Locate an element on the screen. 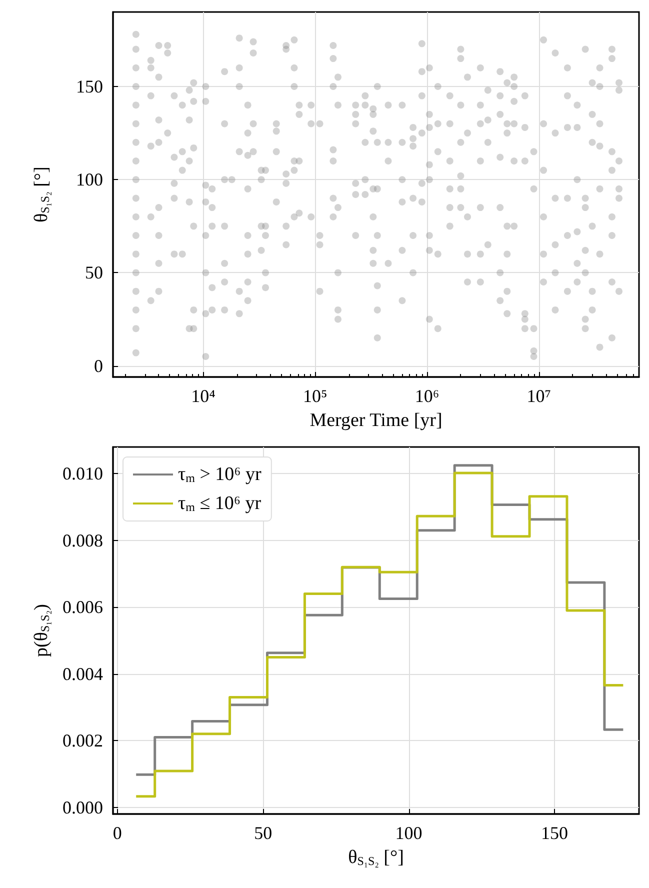  y-tick-label: 0 is located at coordinates (98, 366).